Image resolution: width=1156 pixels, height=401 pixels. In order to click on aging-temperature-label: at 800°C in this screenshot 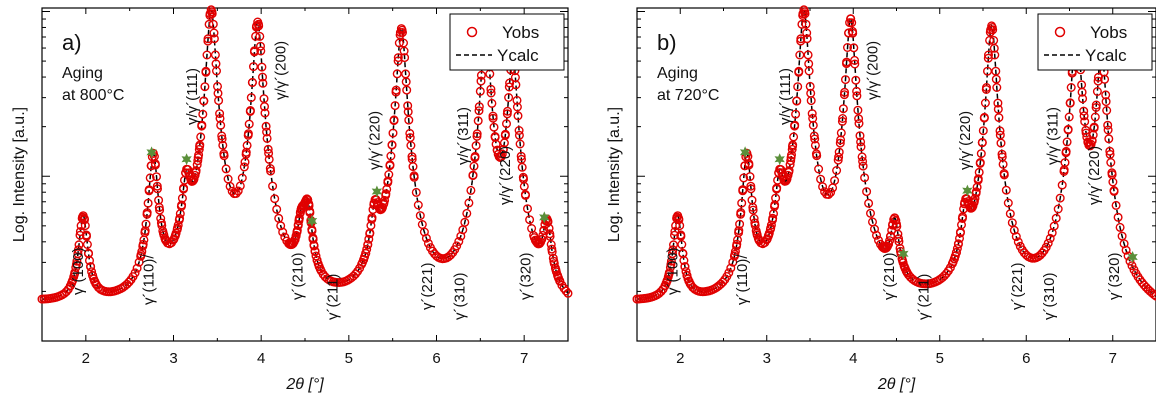, I will do `click(93, 95)`.